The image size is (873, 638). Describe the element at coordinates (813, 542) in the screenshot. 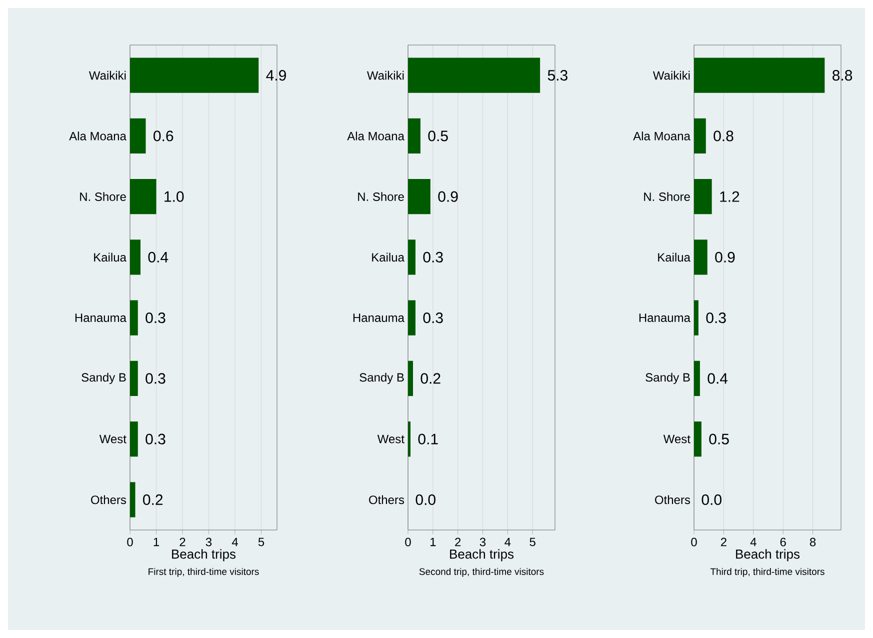

I see `x-tick-label: 8` at that location.